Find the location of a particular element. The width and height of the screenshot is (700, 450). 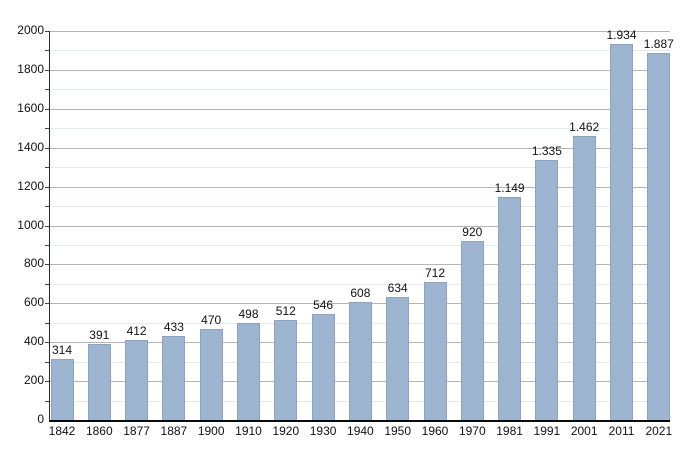

x-axis-tick-label: 1960 is located at coordinates (435, 431).